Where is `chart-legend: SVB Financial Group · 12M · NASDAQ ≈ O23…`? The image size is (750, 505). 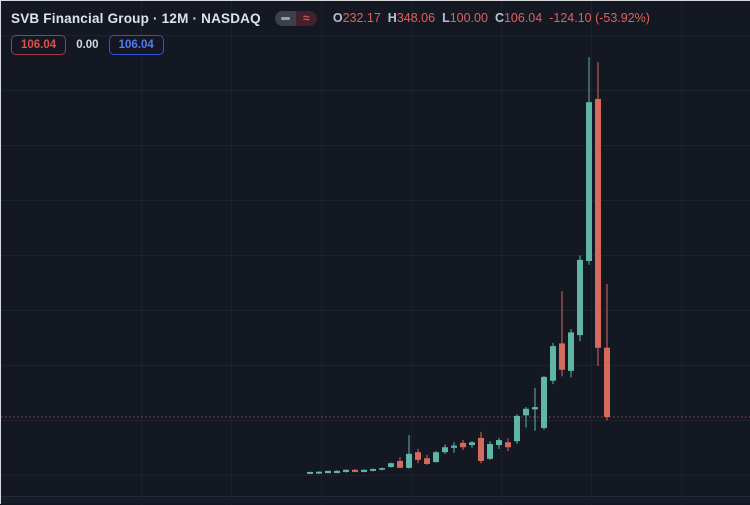 chart-legend: SVB Financial Group · 12M · NASDAQ ≈ O23… is located at coordinates (330, 31).